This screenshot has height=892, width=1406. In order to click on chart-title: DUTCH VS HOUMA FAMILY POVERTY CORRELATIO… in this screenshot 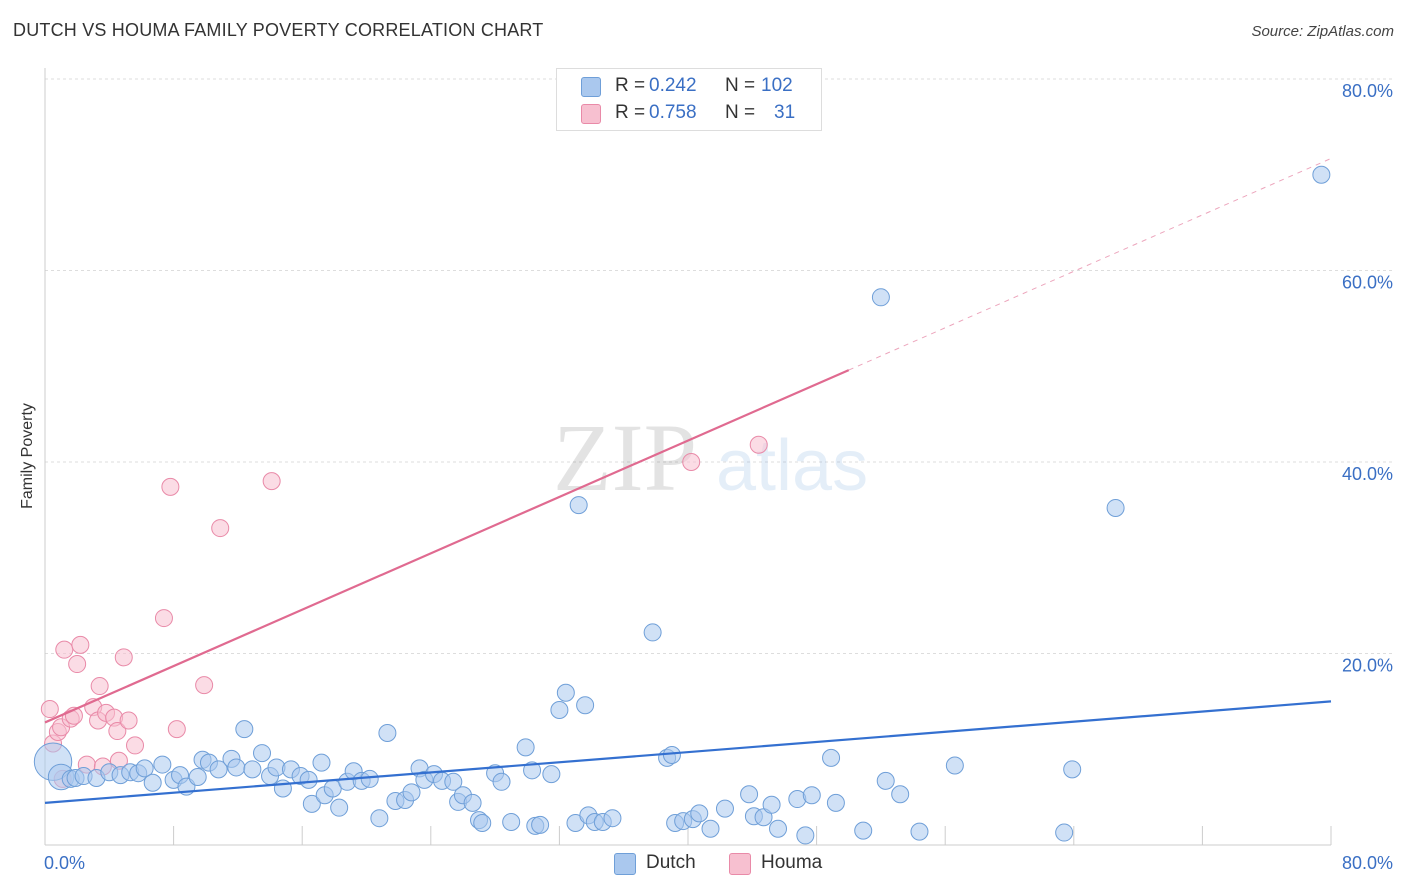, I will do `click(278, 30)`.